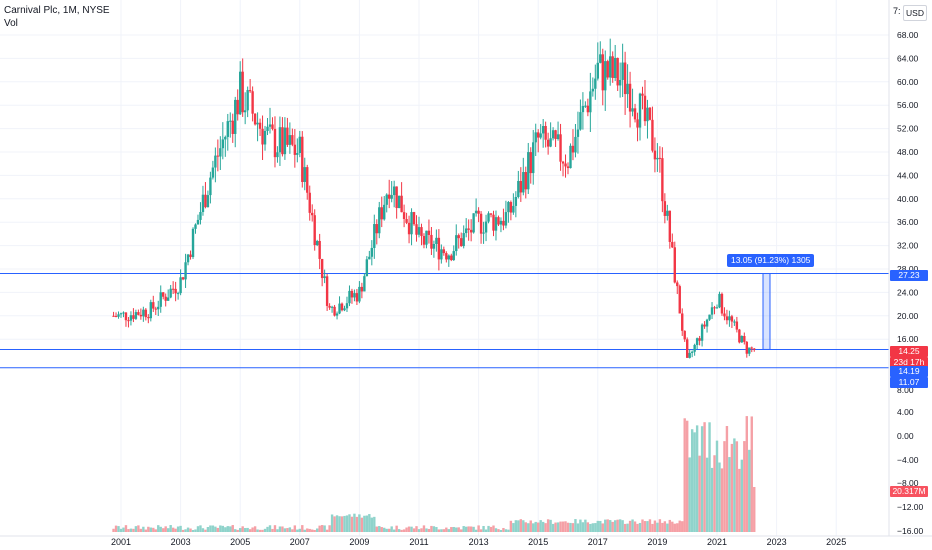 The image size is (932, 550). Describe the element at coordinates (538, 542) in the screenshot. I see `time-axis-label: 2015` at that location.